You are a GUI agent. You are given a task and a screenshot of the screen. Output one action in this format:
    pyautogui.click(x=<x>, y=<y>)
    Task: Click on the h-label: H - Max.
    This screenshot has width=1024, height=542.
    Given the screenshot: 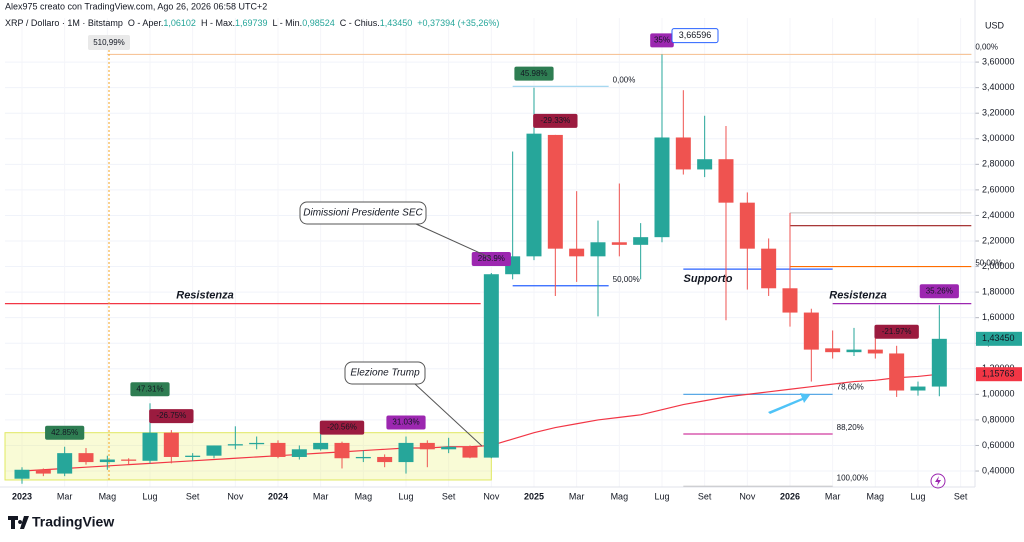 What is the action you would take?
    pyautogui.click(x=218, y=23)
    